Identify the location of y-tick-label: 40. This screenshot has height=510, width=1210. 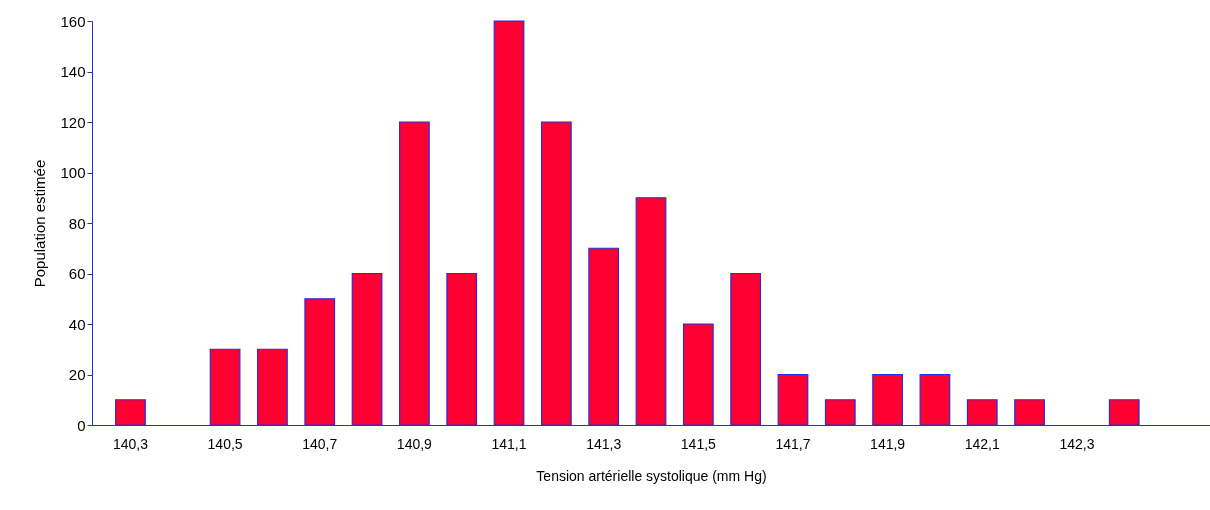
(77, 324).